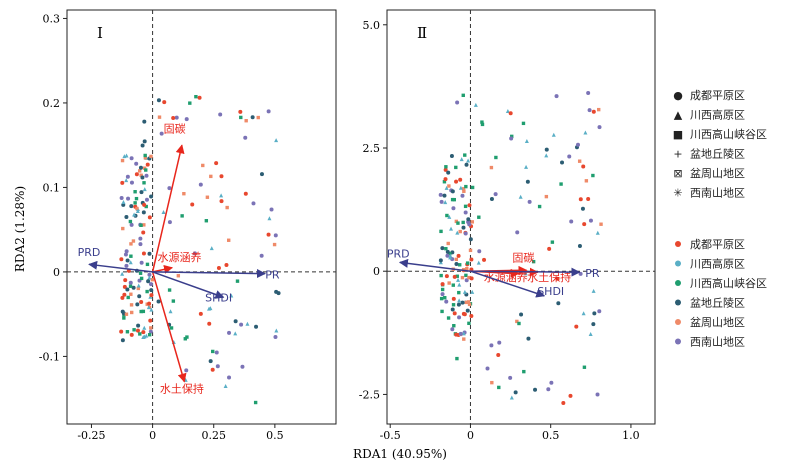 This screenshot has width=800, height=470. What do you see at coordinates (272, 275) in the screenshot?
I see `arrow-label: PR` at bounding box center [272, 275].